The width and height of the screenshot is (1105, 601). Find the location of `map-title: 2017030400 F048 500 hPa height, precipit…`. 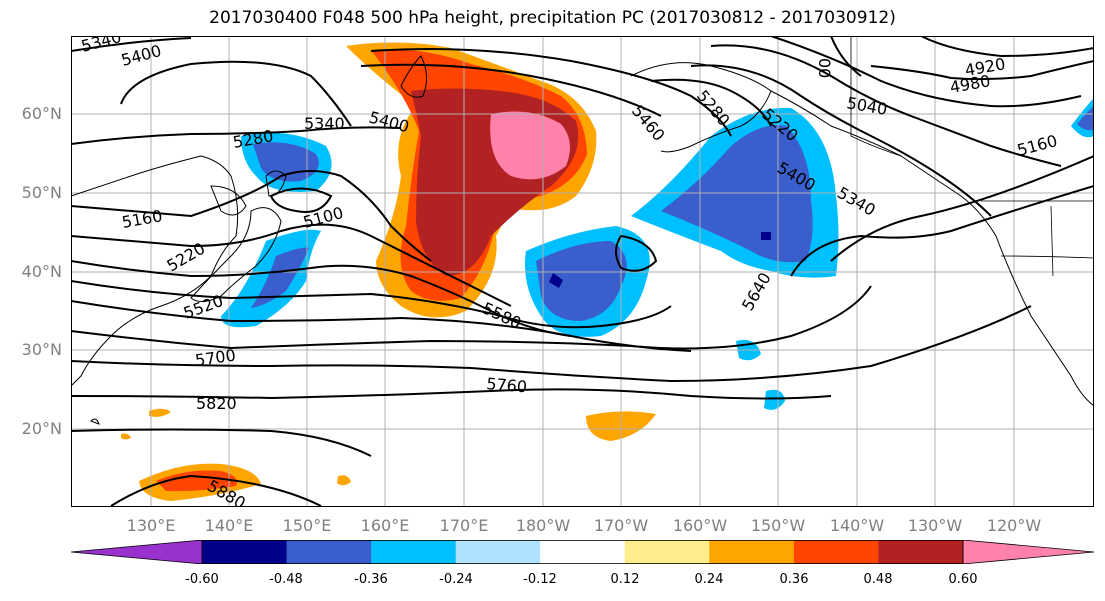

map-title: 2017030400 F048 500 hPa height, precipit… is located at coordinates (552, 18).